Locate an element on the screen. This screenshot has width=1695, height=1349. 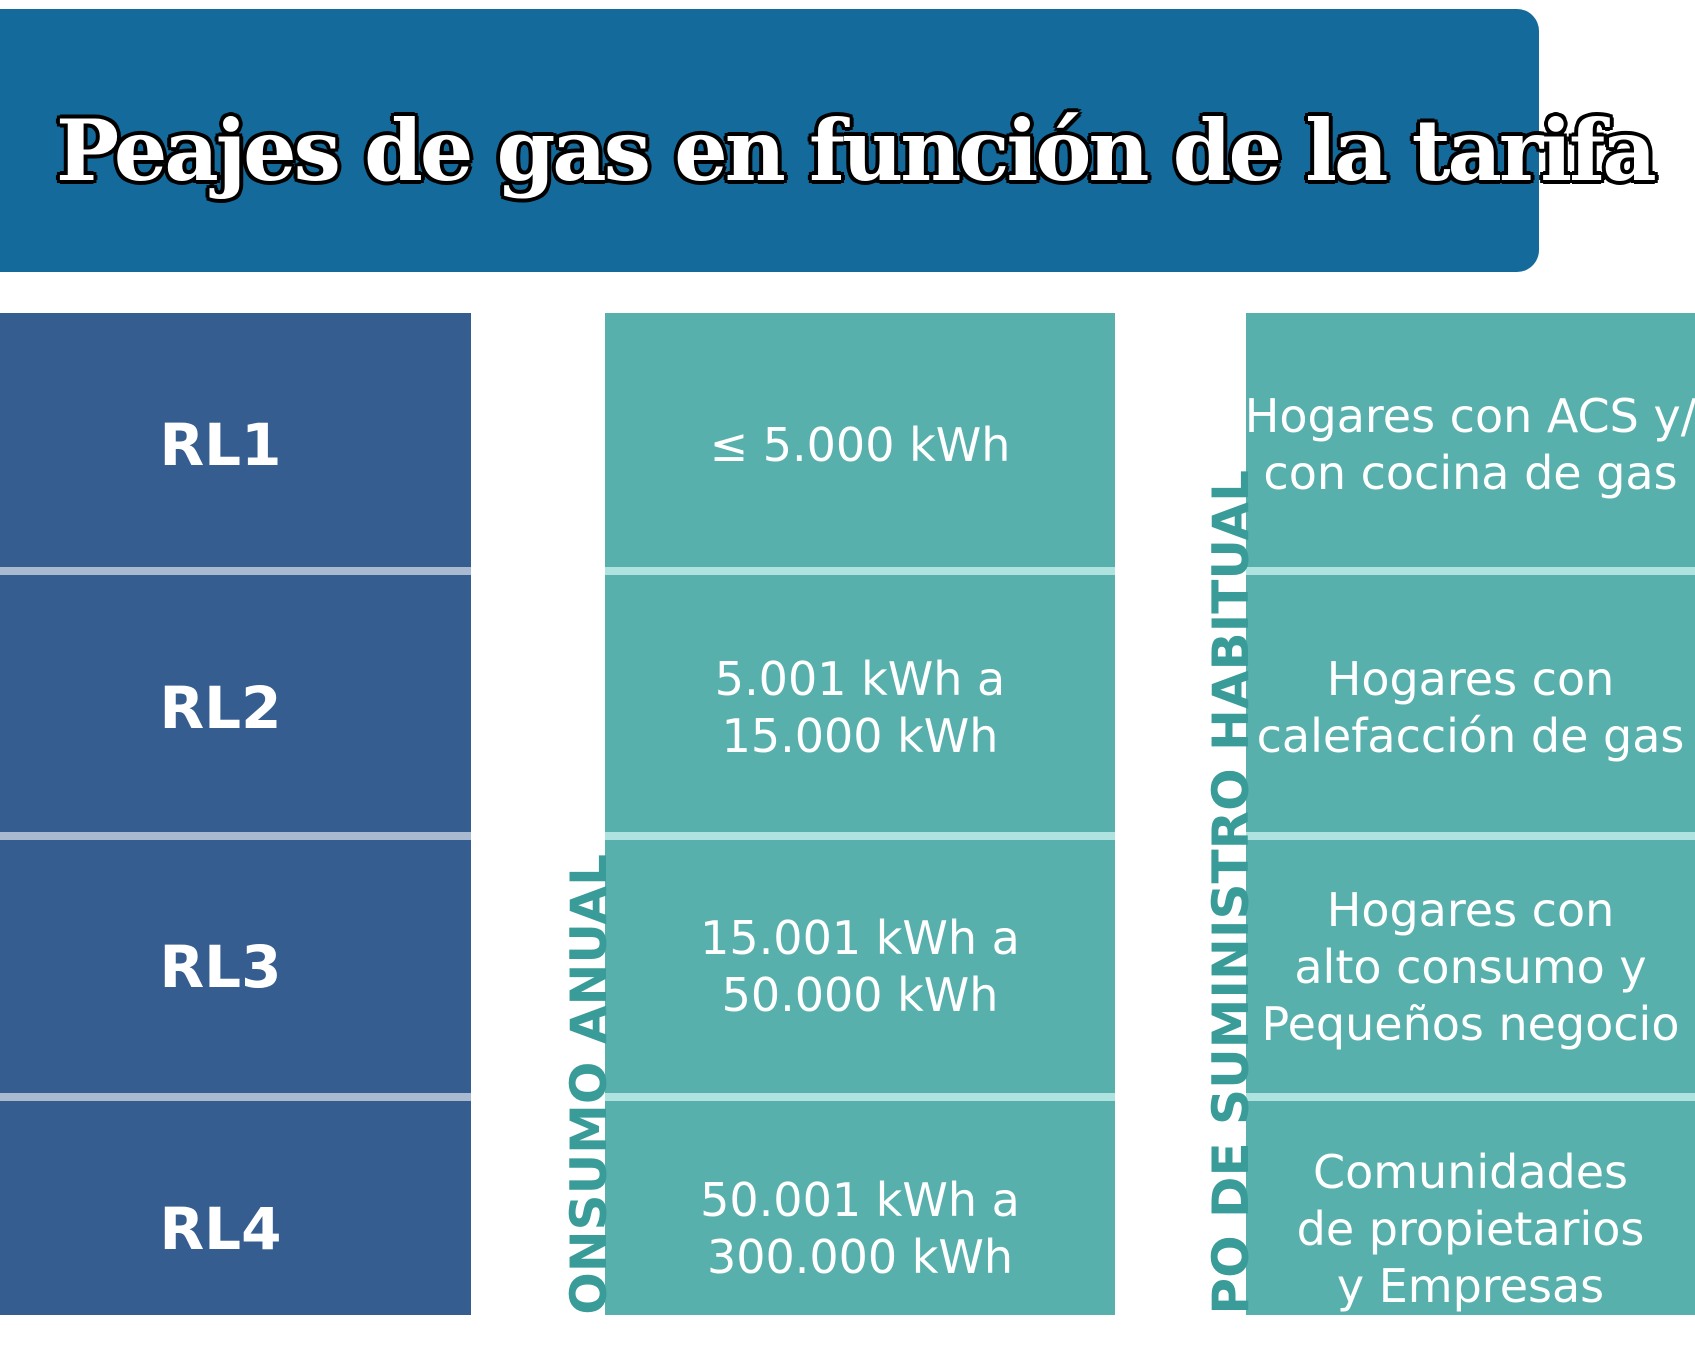
tipo-line: y Empresas is located at coordinates (1470, 1285).